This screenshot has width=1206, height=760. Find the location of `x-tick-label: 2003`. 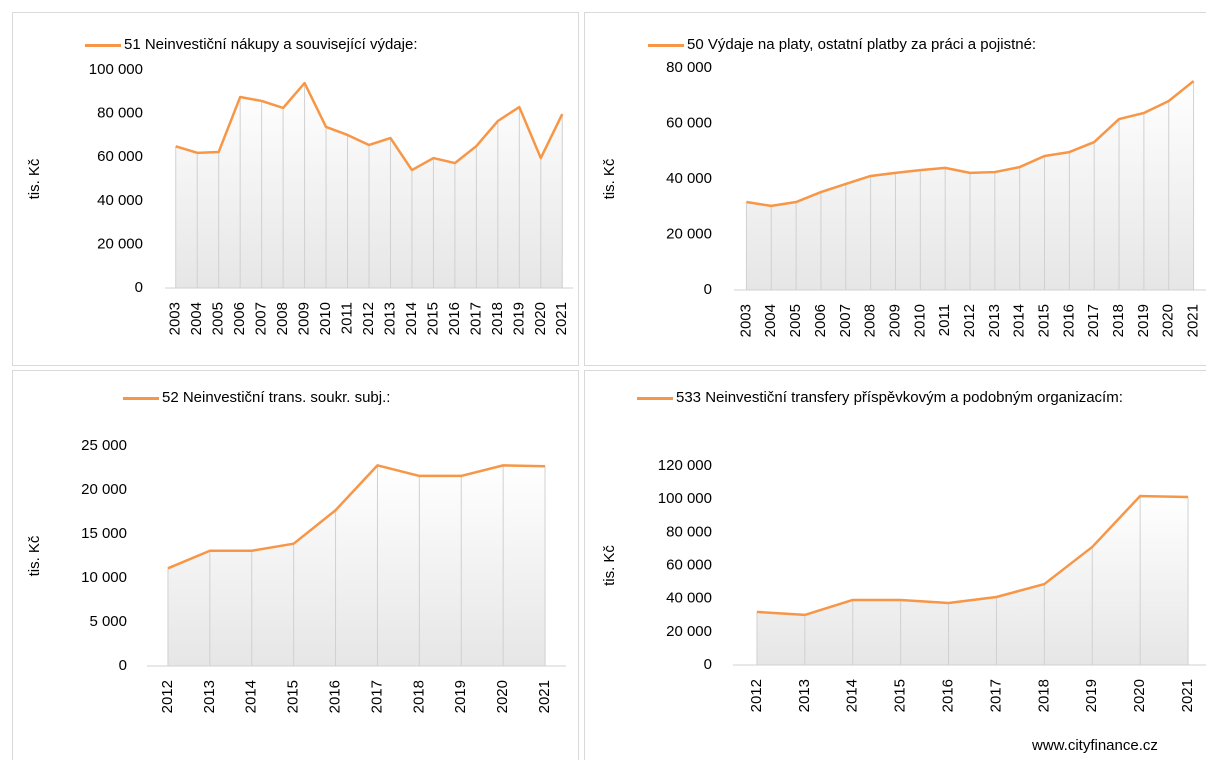

x-tick-label: 2003 is located at coordinates (175, 318).